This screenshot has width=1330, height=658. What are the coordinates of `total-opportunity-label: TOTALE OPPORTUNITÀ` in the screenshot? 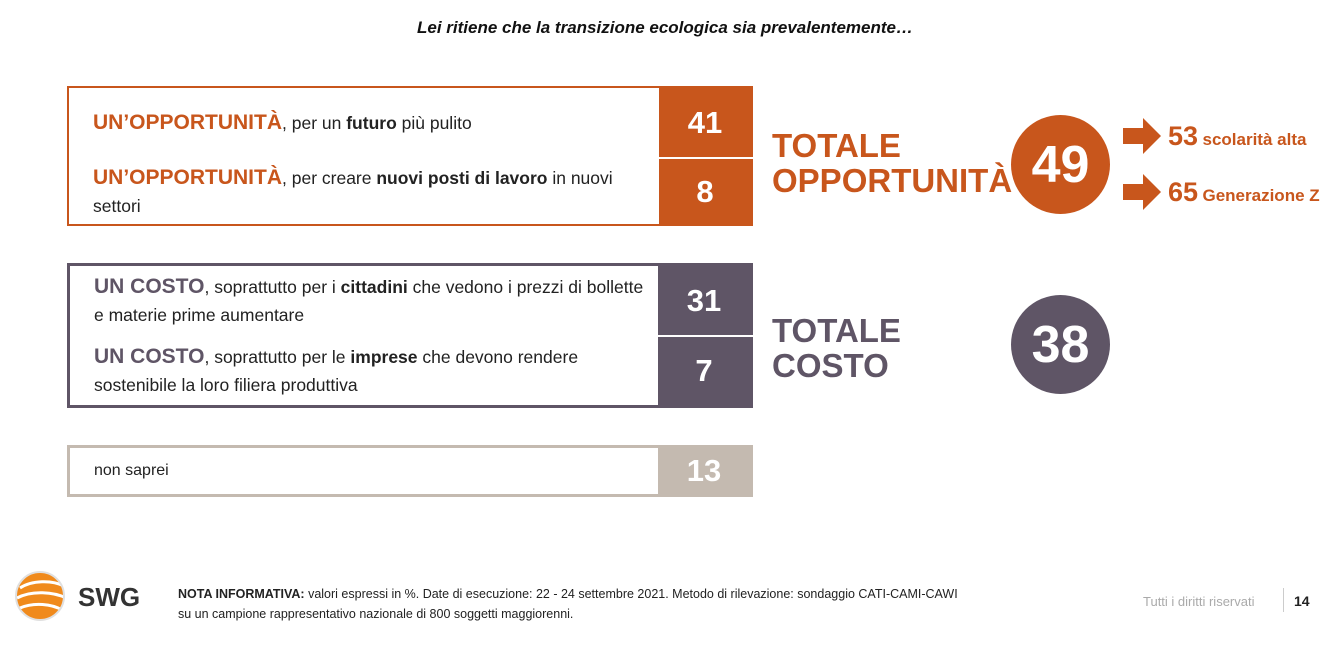 It's located at (892, 163).